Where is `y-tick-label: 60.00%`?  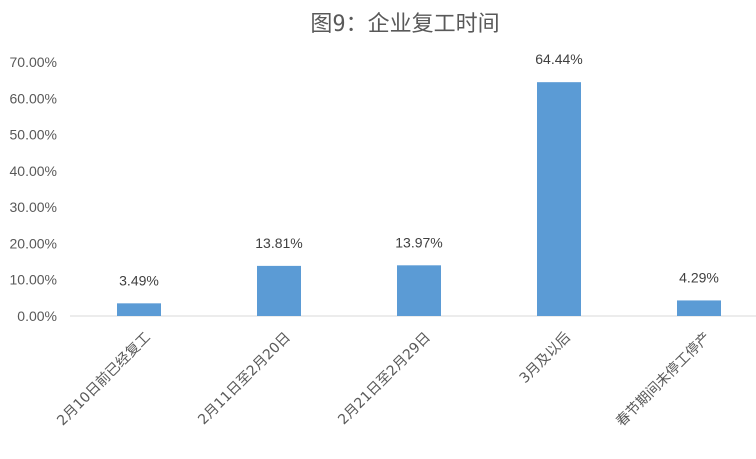 y-tick-label: 60.00% is located at coordinates (33, 98).